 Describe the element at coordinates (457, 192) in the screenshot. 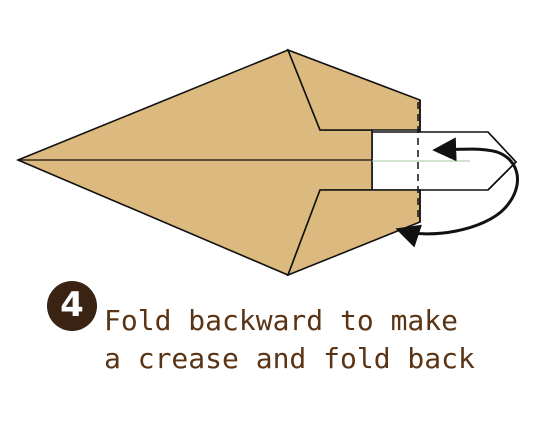

I see `curved-arrow-icon` at that location.